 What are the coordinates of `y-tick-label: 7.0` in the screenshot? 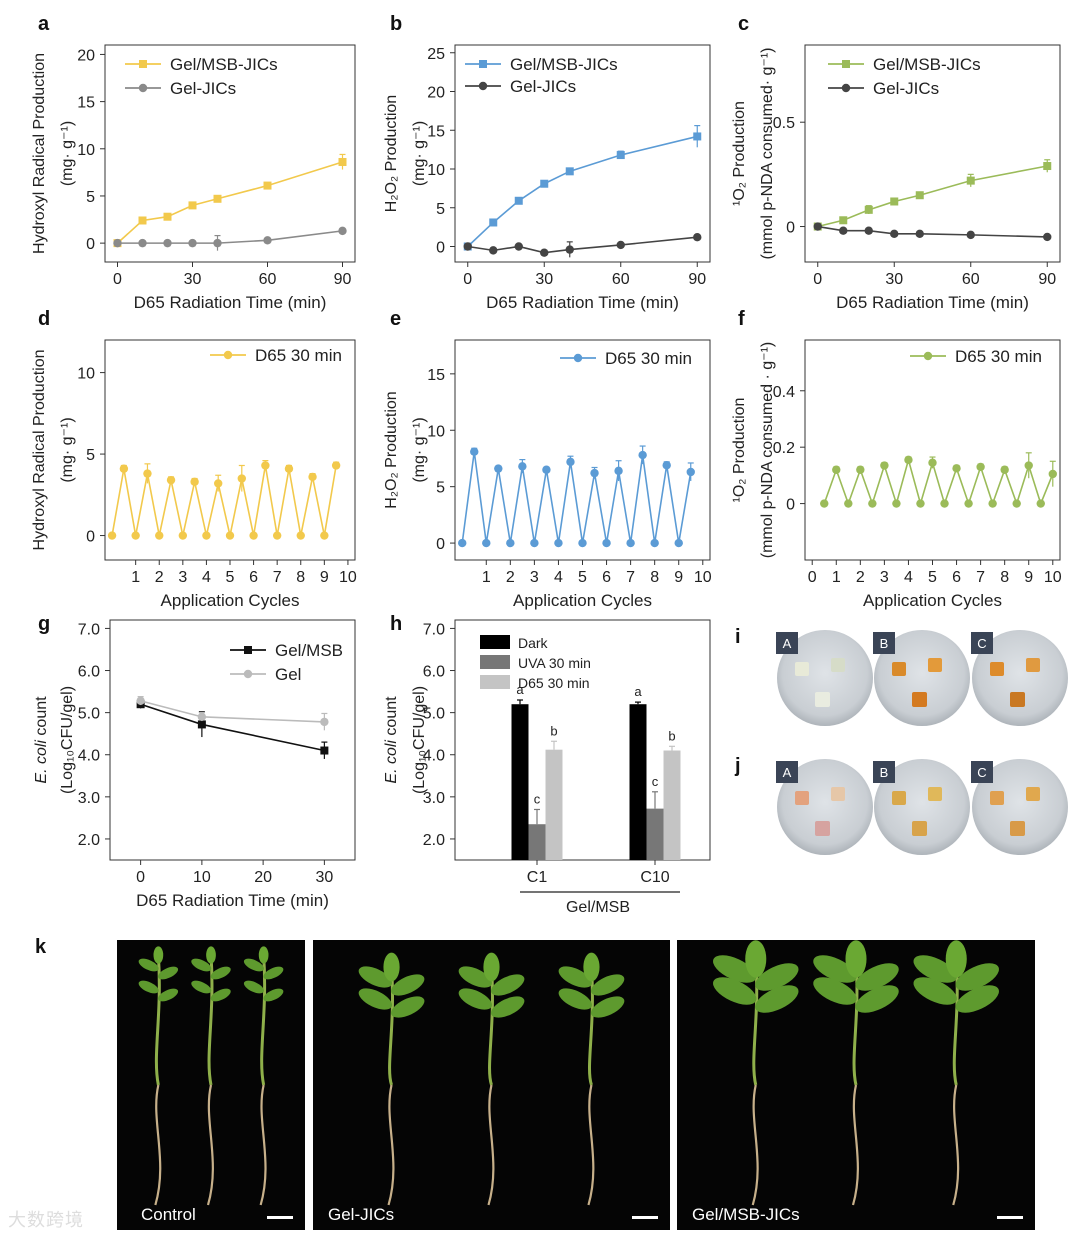 It's located at (89, 629).